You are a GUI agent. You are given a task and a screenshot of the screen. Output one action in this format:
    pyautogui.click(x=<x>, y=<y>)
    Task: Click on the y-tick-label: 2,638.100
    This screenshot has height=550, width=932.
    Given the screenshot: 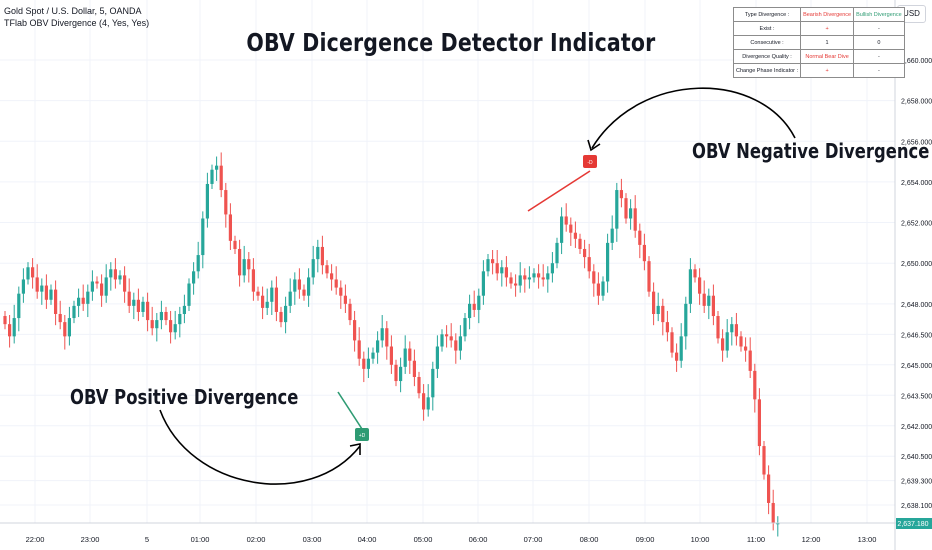 What is the action you would take?
    pyautogui.click(x=916, y=506)
    